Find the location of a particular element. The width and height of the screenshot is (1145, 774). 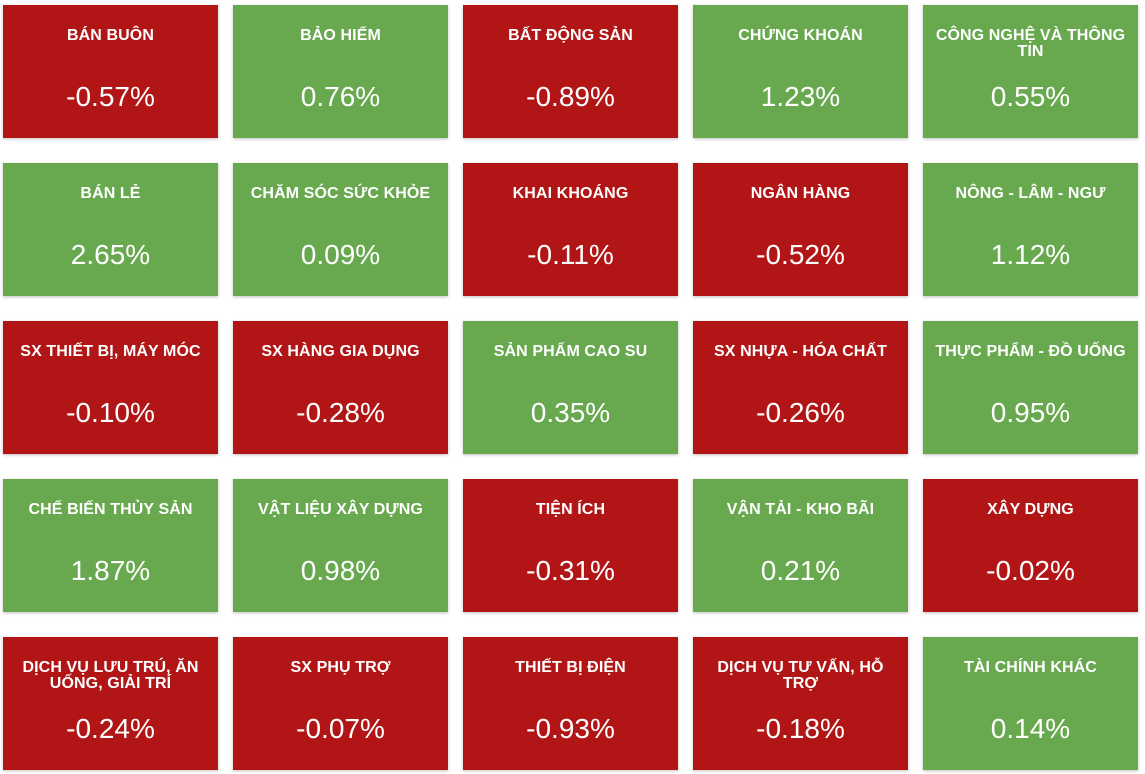

sector-tile: THỰC PHẨM - ĐỒ UỐNG 0.95% is located at coordinates (1030, 387).